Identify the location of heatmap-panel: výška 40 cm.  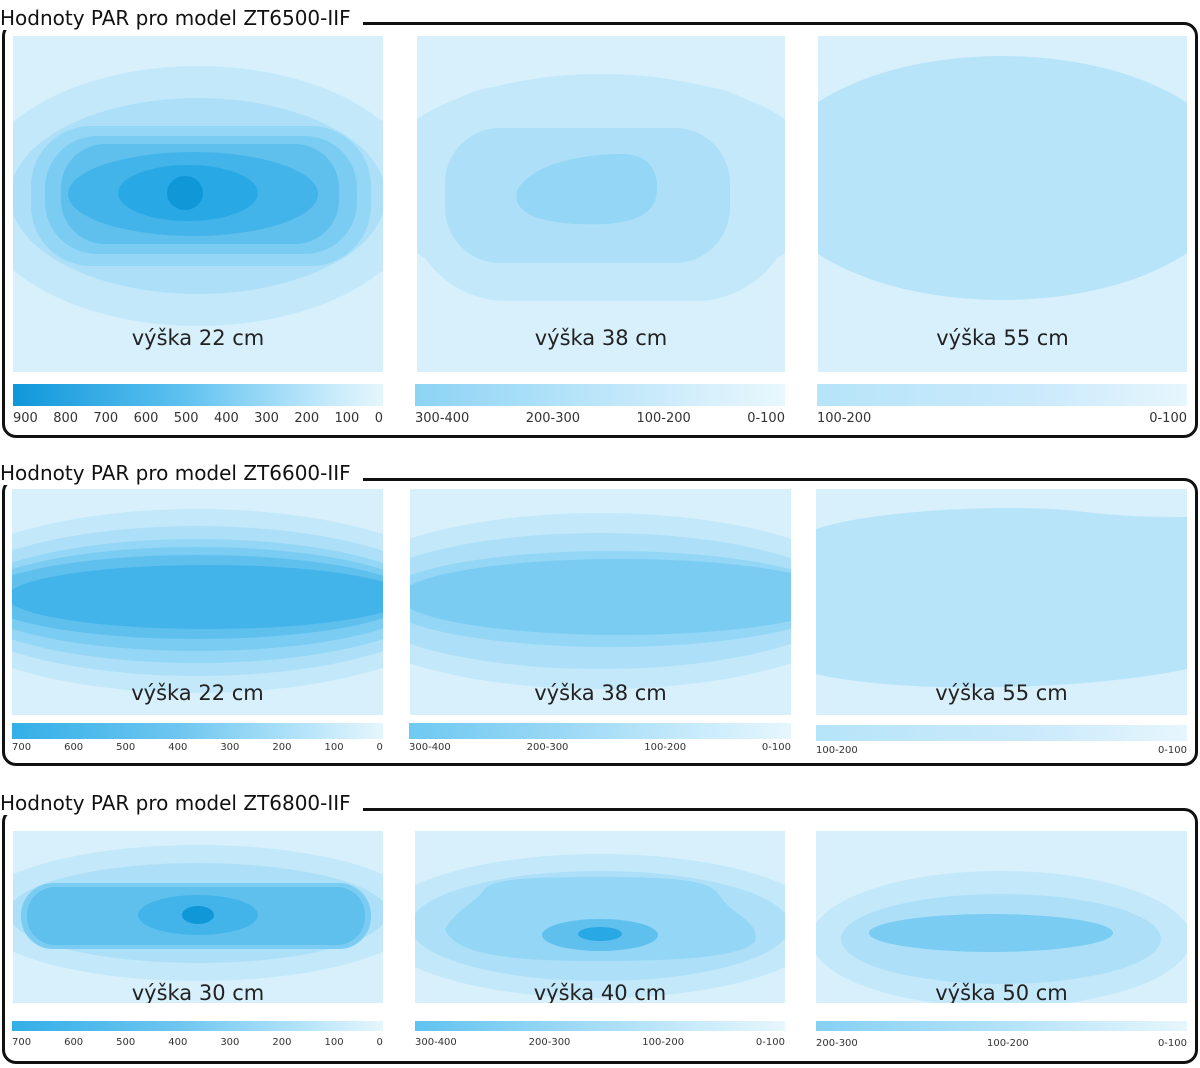
(600, 917).